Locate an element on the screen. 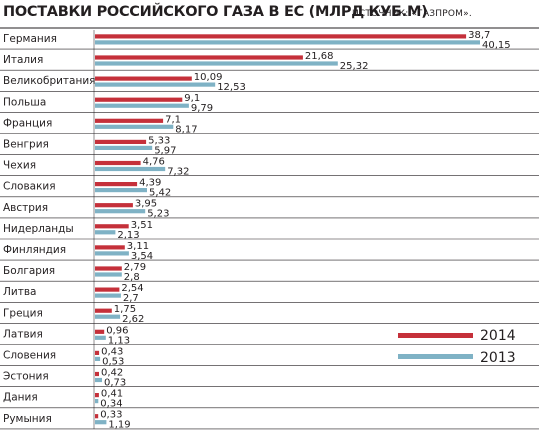 The image size is (539, 432). value-label-2014: 0,41 is located at coordinates (112, 394).